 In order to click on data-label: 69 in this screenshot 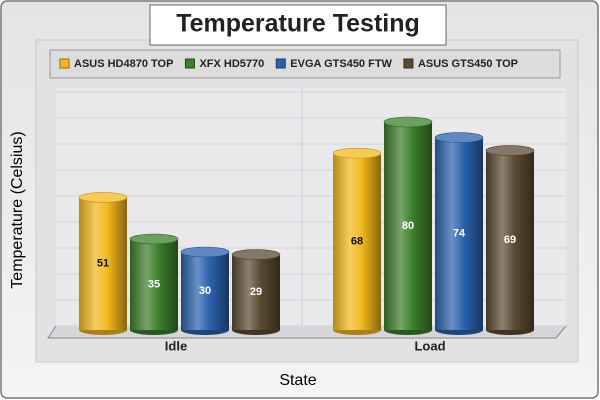, I will do `click(510, 240)`.